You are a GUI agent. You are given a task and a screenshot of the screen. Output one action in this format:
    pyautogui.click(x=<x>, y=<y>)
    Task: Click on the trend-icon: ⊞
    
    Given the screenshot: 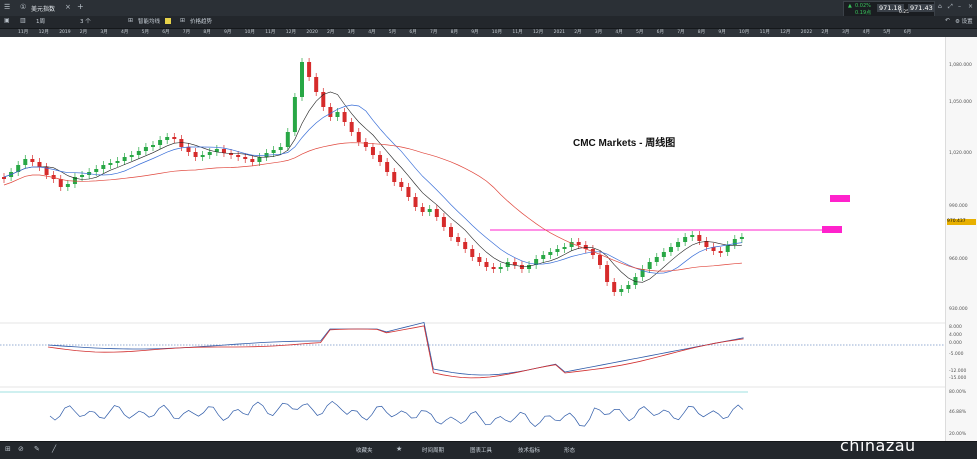 What is the action you would take?
    pyautogui.click(x=183, y=20)
    